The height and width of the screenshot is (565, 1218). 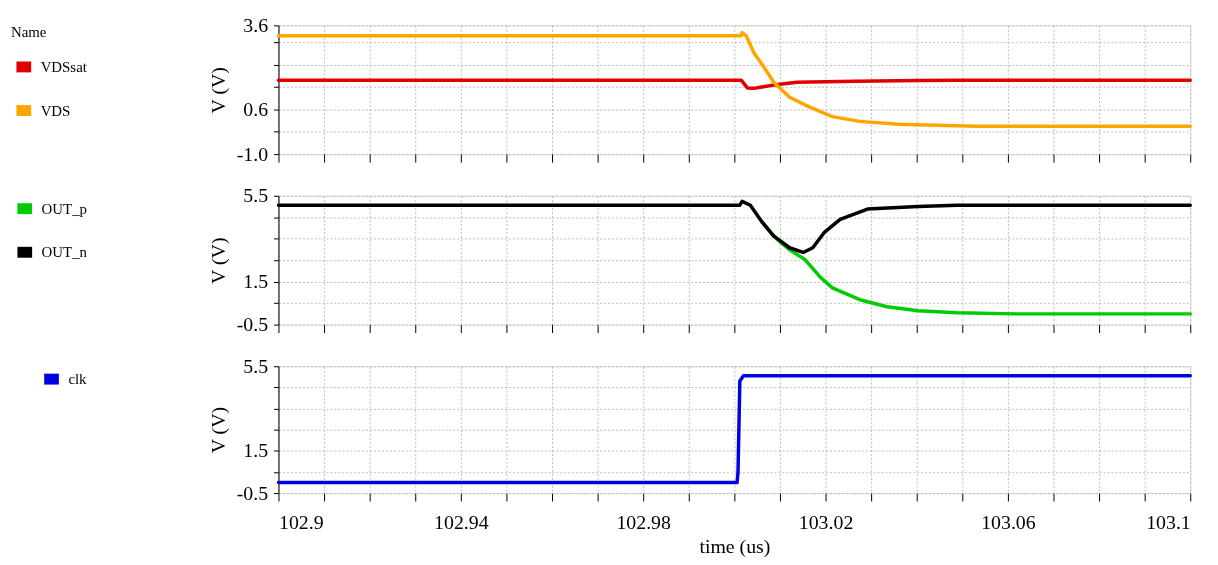 What do you see at coordinates (644, 522) in the screenshot?
I see `x-tick-label: 102.98` at bounding box center [644, 522].